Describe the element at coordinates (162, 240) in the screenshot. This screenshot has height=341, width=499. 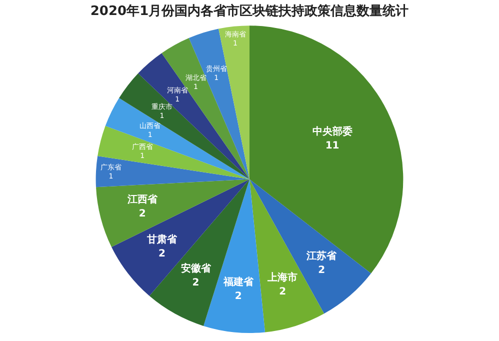
I see `slice-label: 甘肃省` at that location.